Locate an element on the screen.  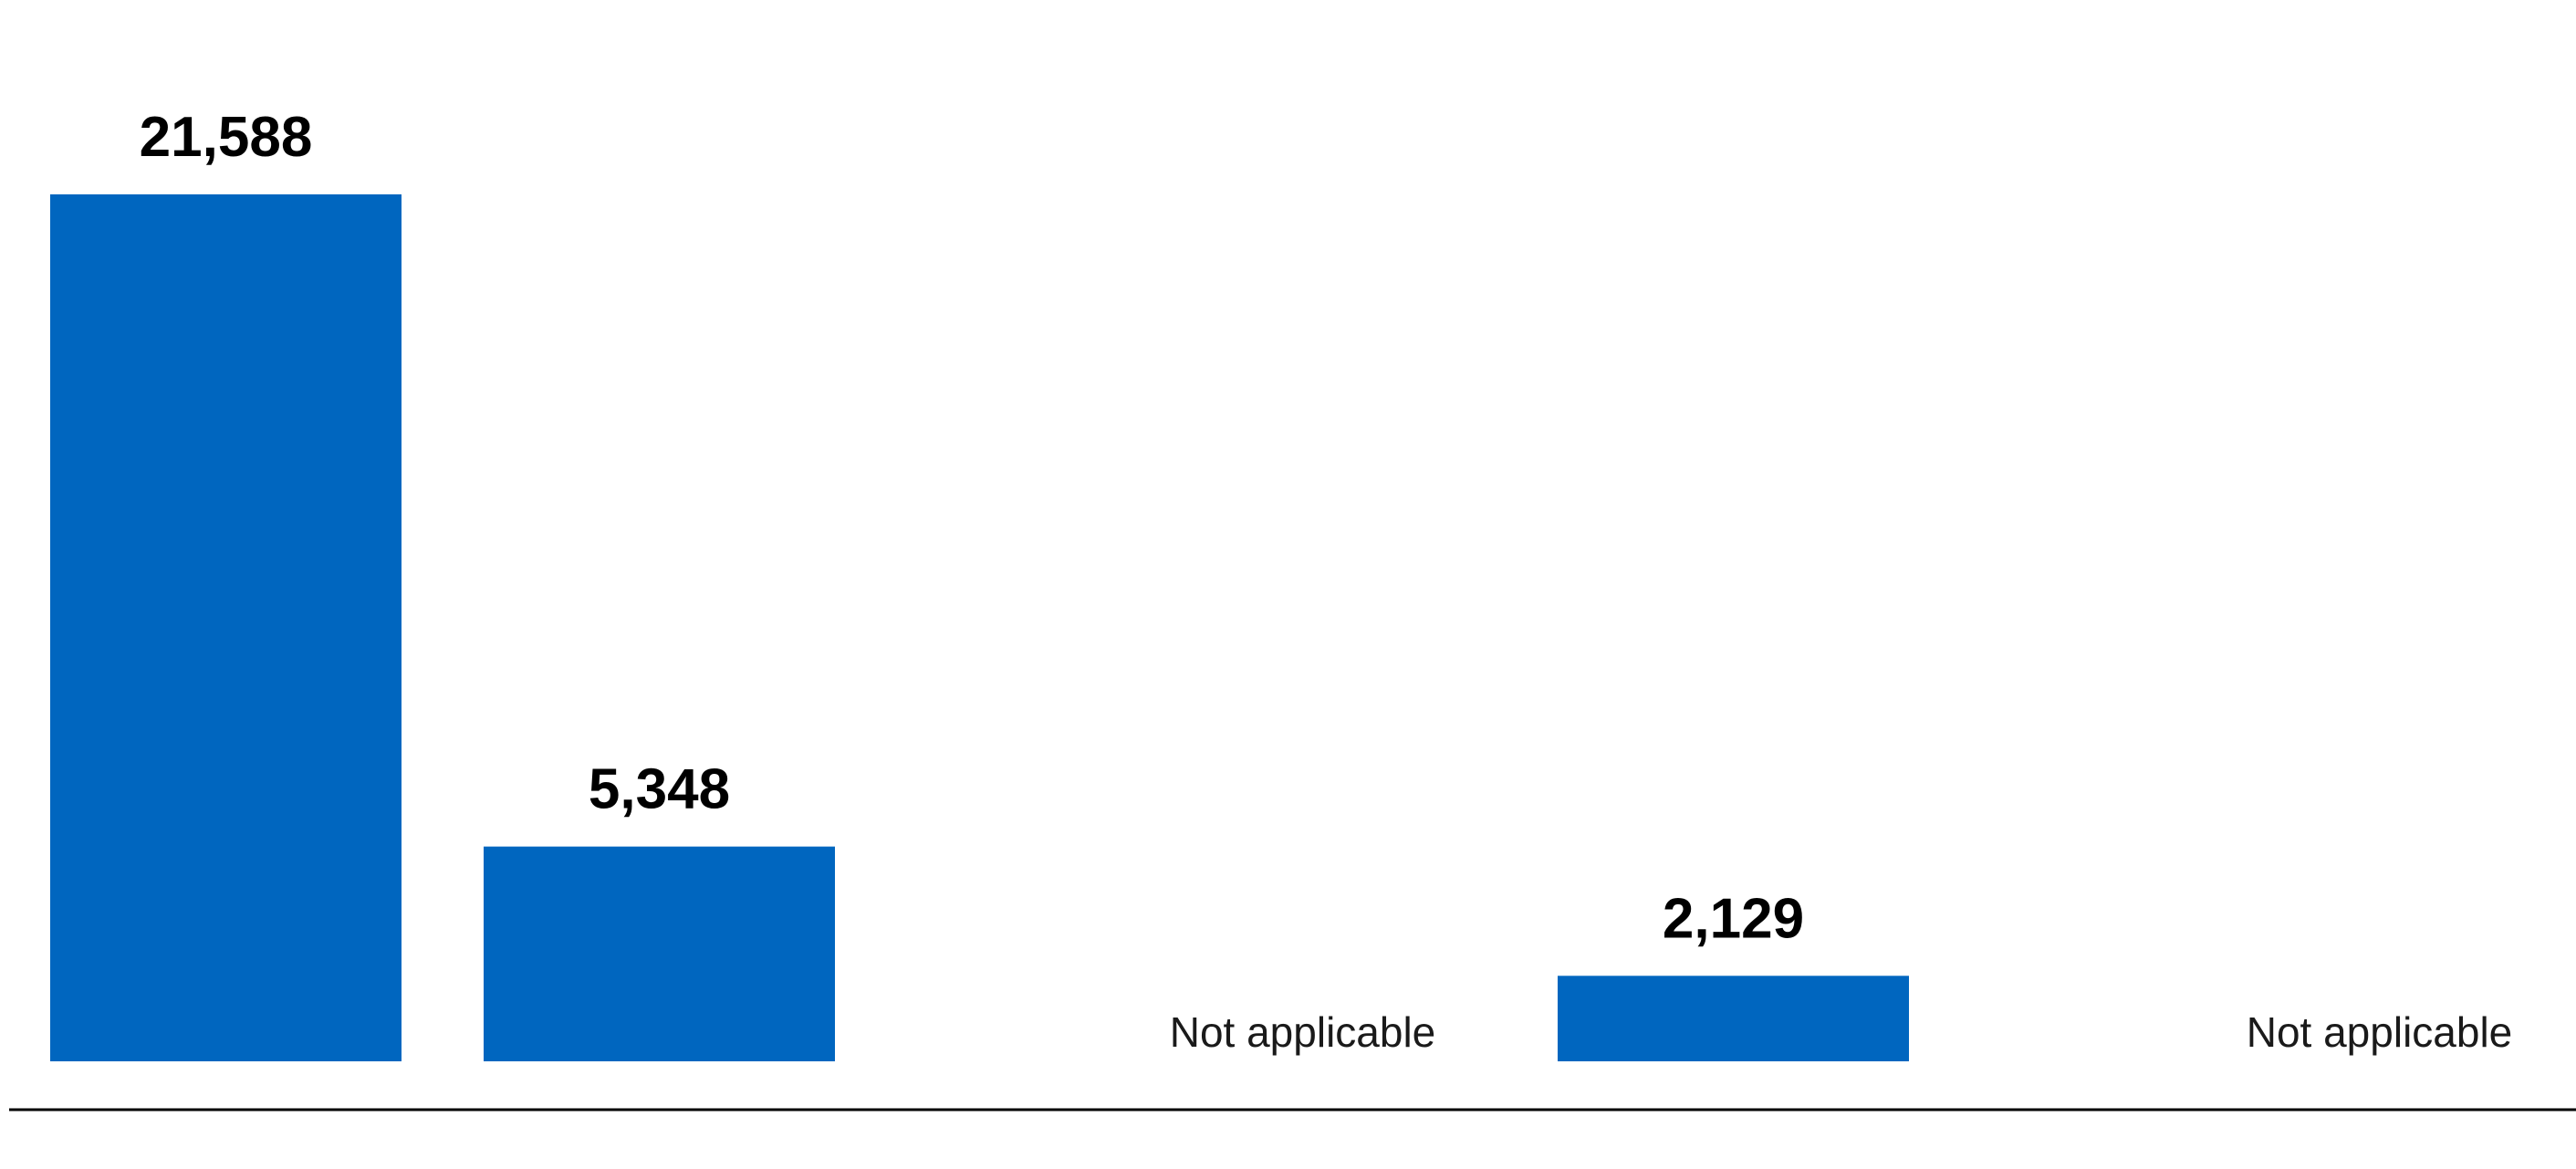
not-applicable-label-4: Not applicable is located at coordinates (2380, 1032).